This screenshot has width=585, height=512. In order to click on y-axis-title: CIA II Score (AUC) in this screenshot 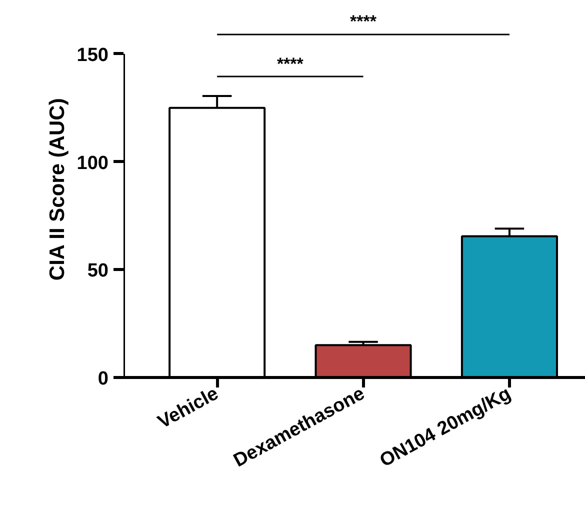, I will do `click(57, 189)`.